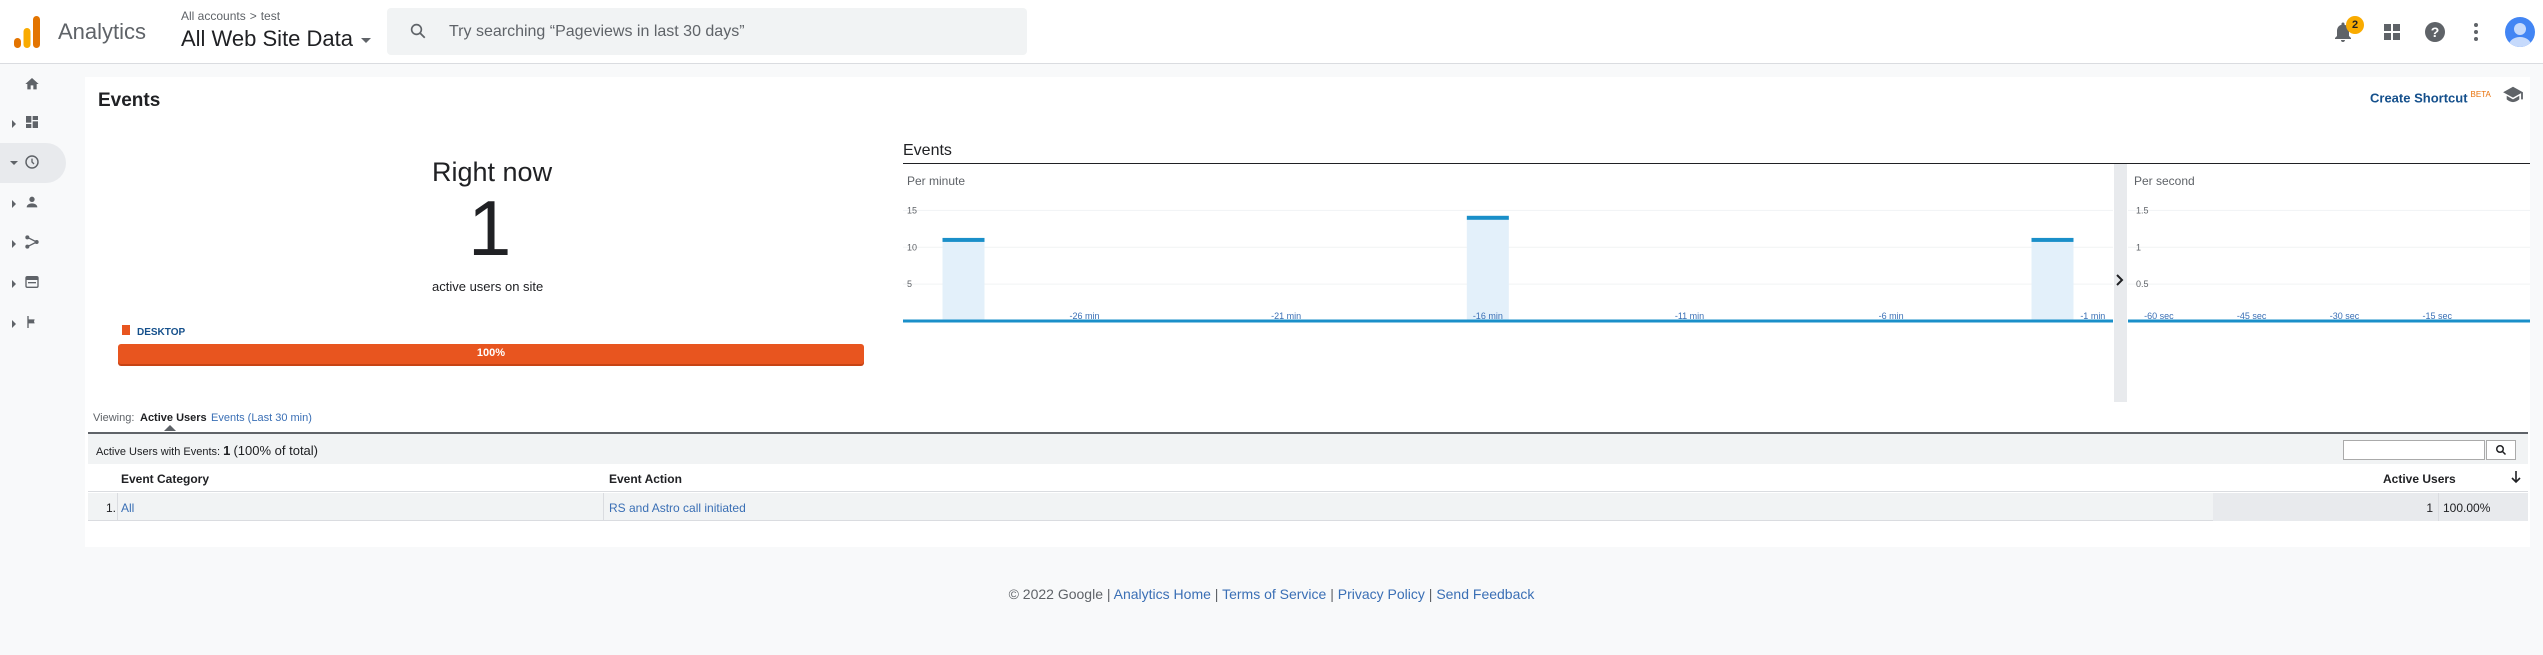 This screenshot has width=2543, height=655. I want to click on breadcrumb-accounts: All accounts, so click(213, 16).